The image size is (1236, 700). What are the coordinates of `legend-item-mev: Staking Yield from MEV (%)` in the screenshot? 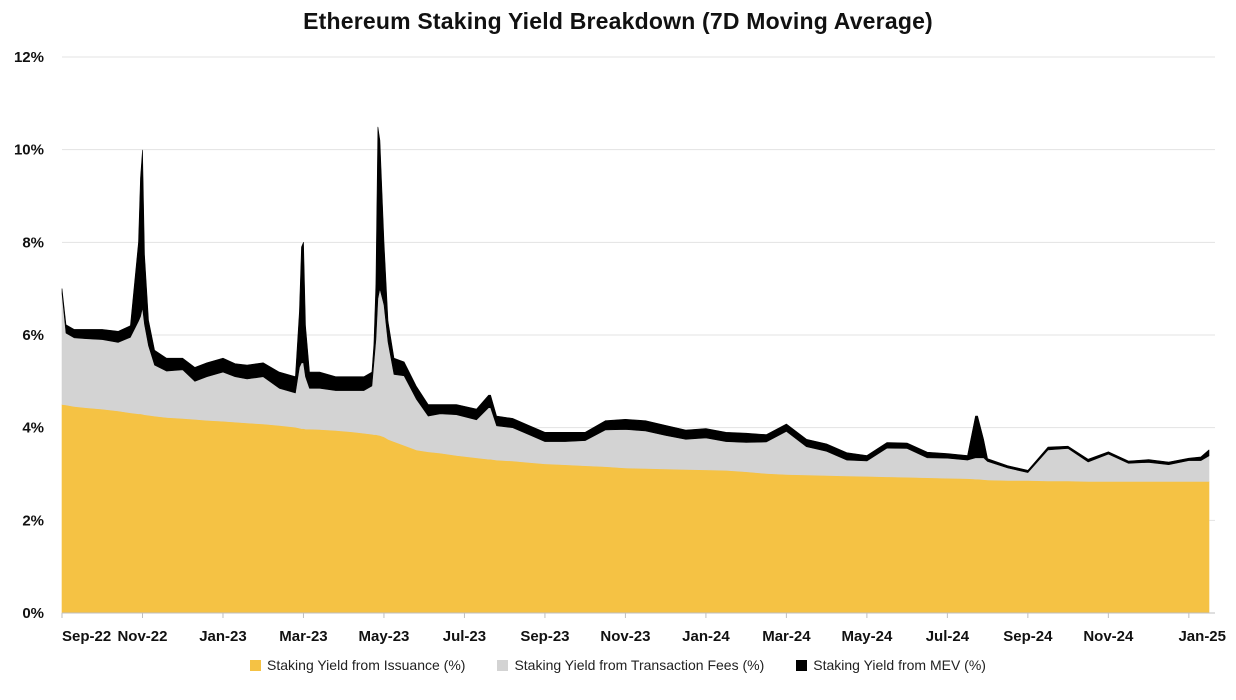 It's located at (891, 665).